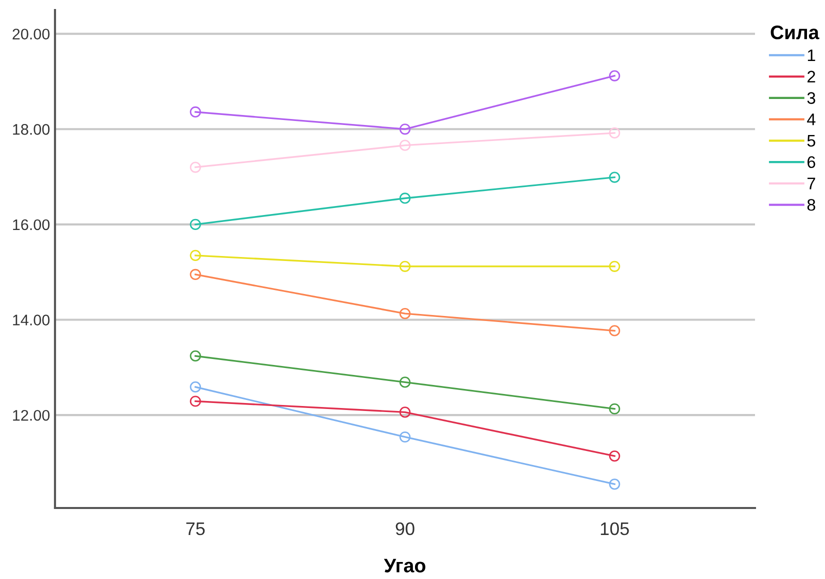  I want to click on y-tick-label: 16.00, so click(31, 224).